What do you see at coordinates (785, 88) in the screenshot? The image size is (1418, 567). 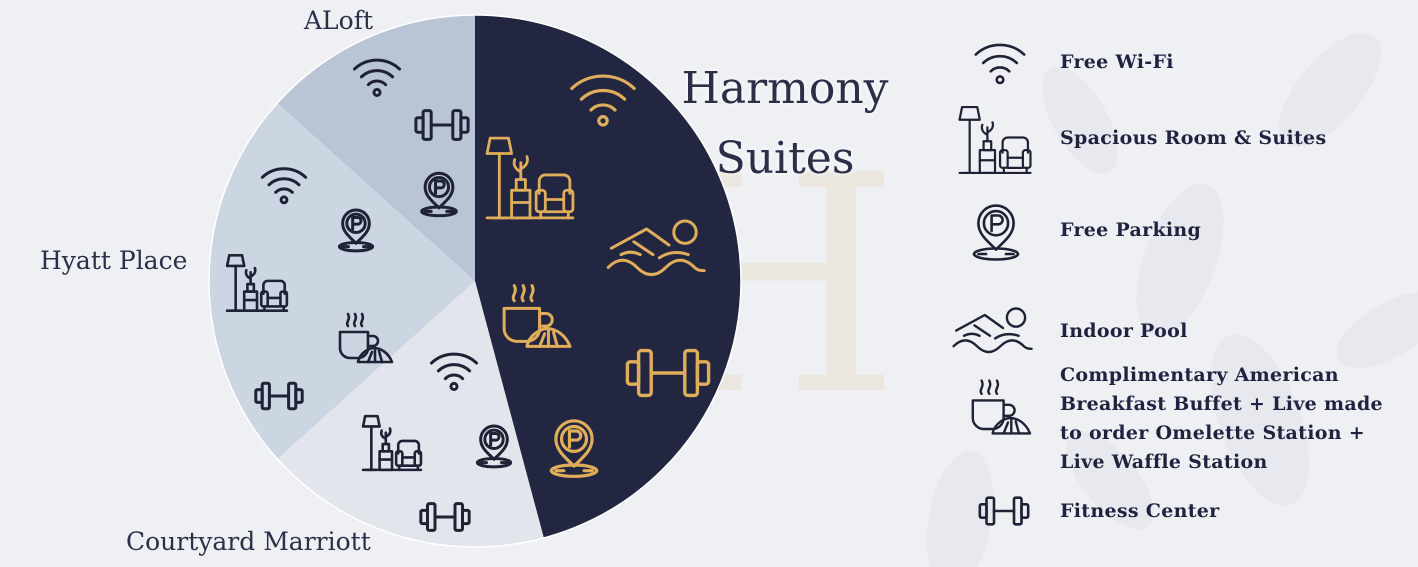 I see `segment-label-harmony-line1: Harmony` at bounding box center [785, 88].